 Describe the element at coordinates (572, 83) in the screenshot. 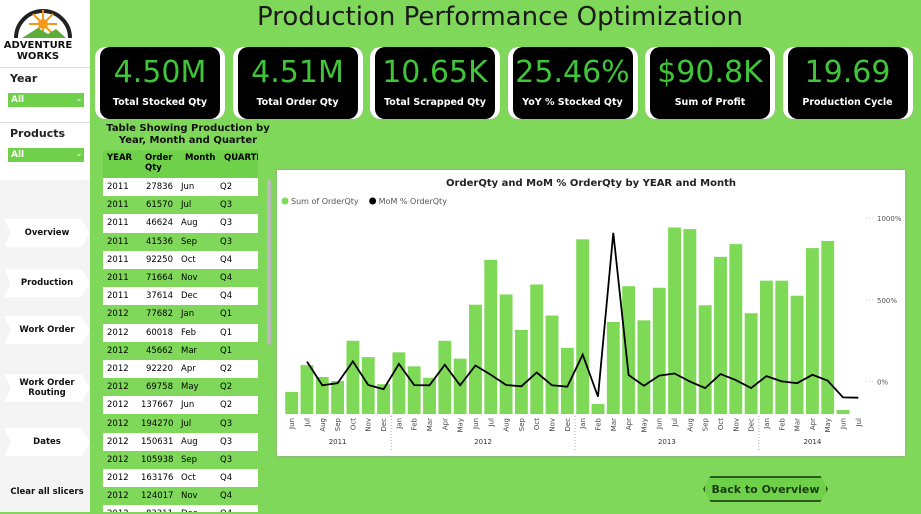

I see `kpi-card: 25.46% YoY % Stocked Qty` at that location.